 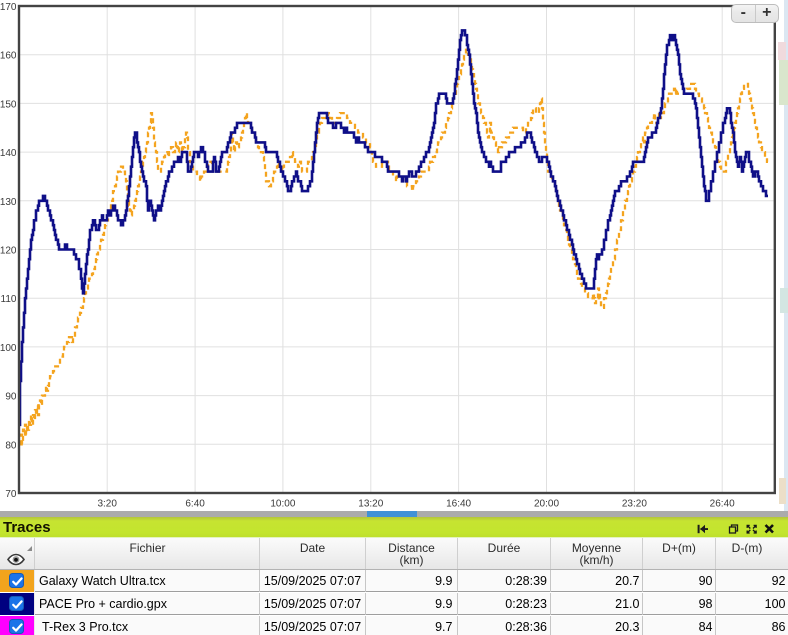 What do you see at coordinates (8, 348) in the screenshot?
I see `svg-text: 100` at bounding box center [8, 348].